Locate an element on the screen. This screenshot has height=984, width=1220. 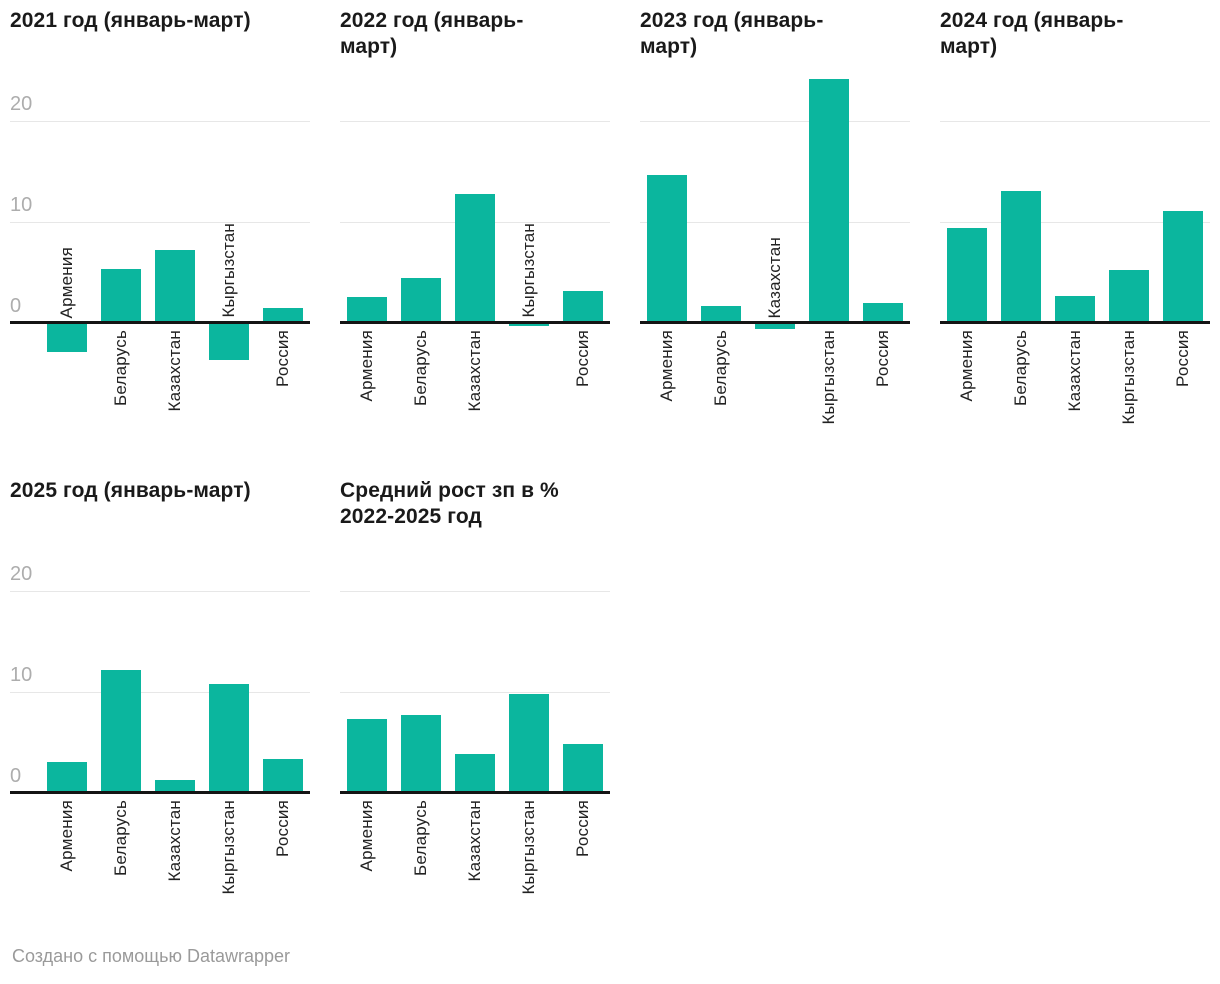
datawrapper-credit: Создано с помощью Datawrapper is located at coordinates (151, 956).